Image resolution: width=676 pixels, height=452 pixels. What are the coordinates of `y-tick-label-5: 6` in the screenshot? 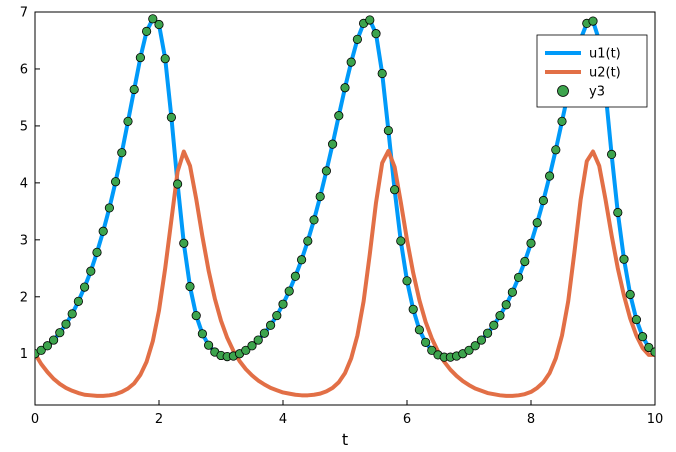 It's located at (24, 69).